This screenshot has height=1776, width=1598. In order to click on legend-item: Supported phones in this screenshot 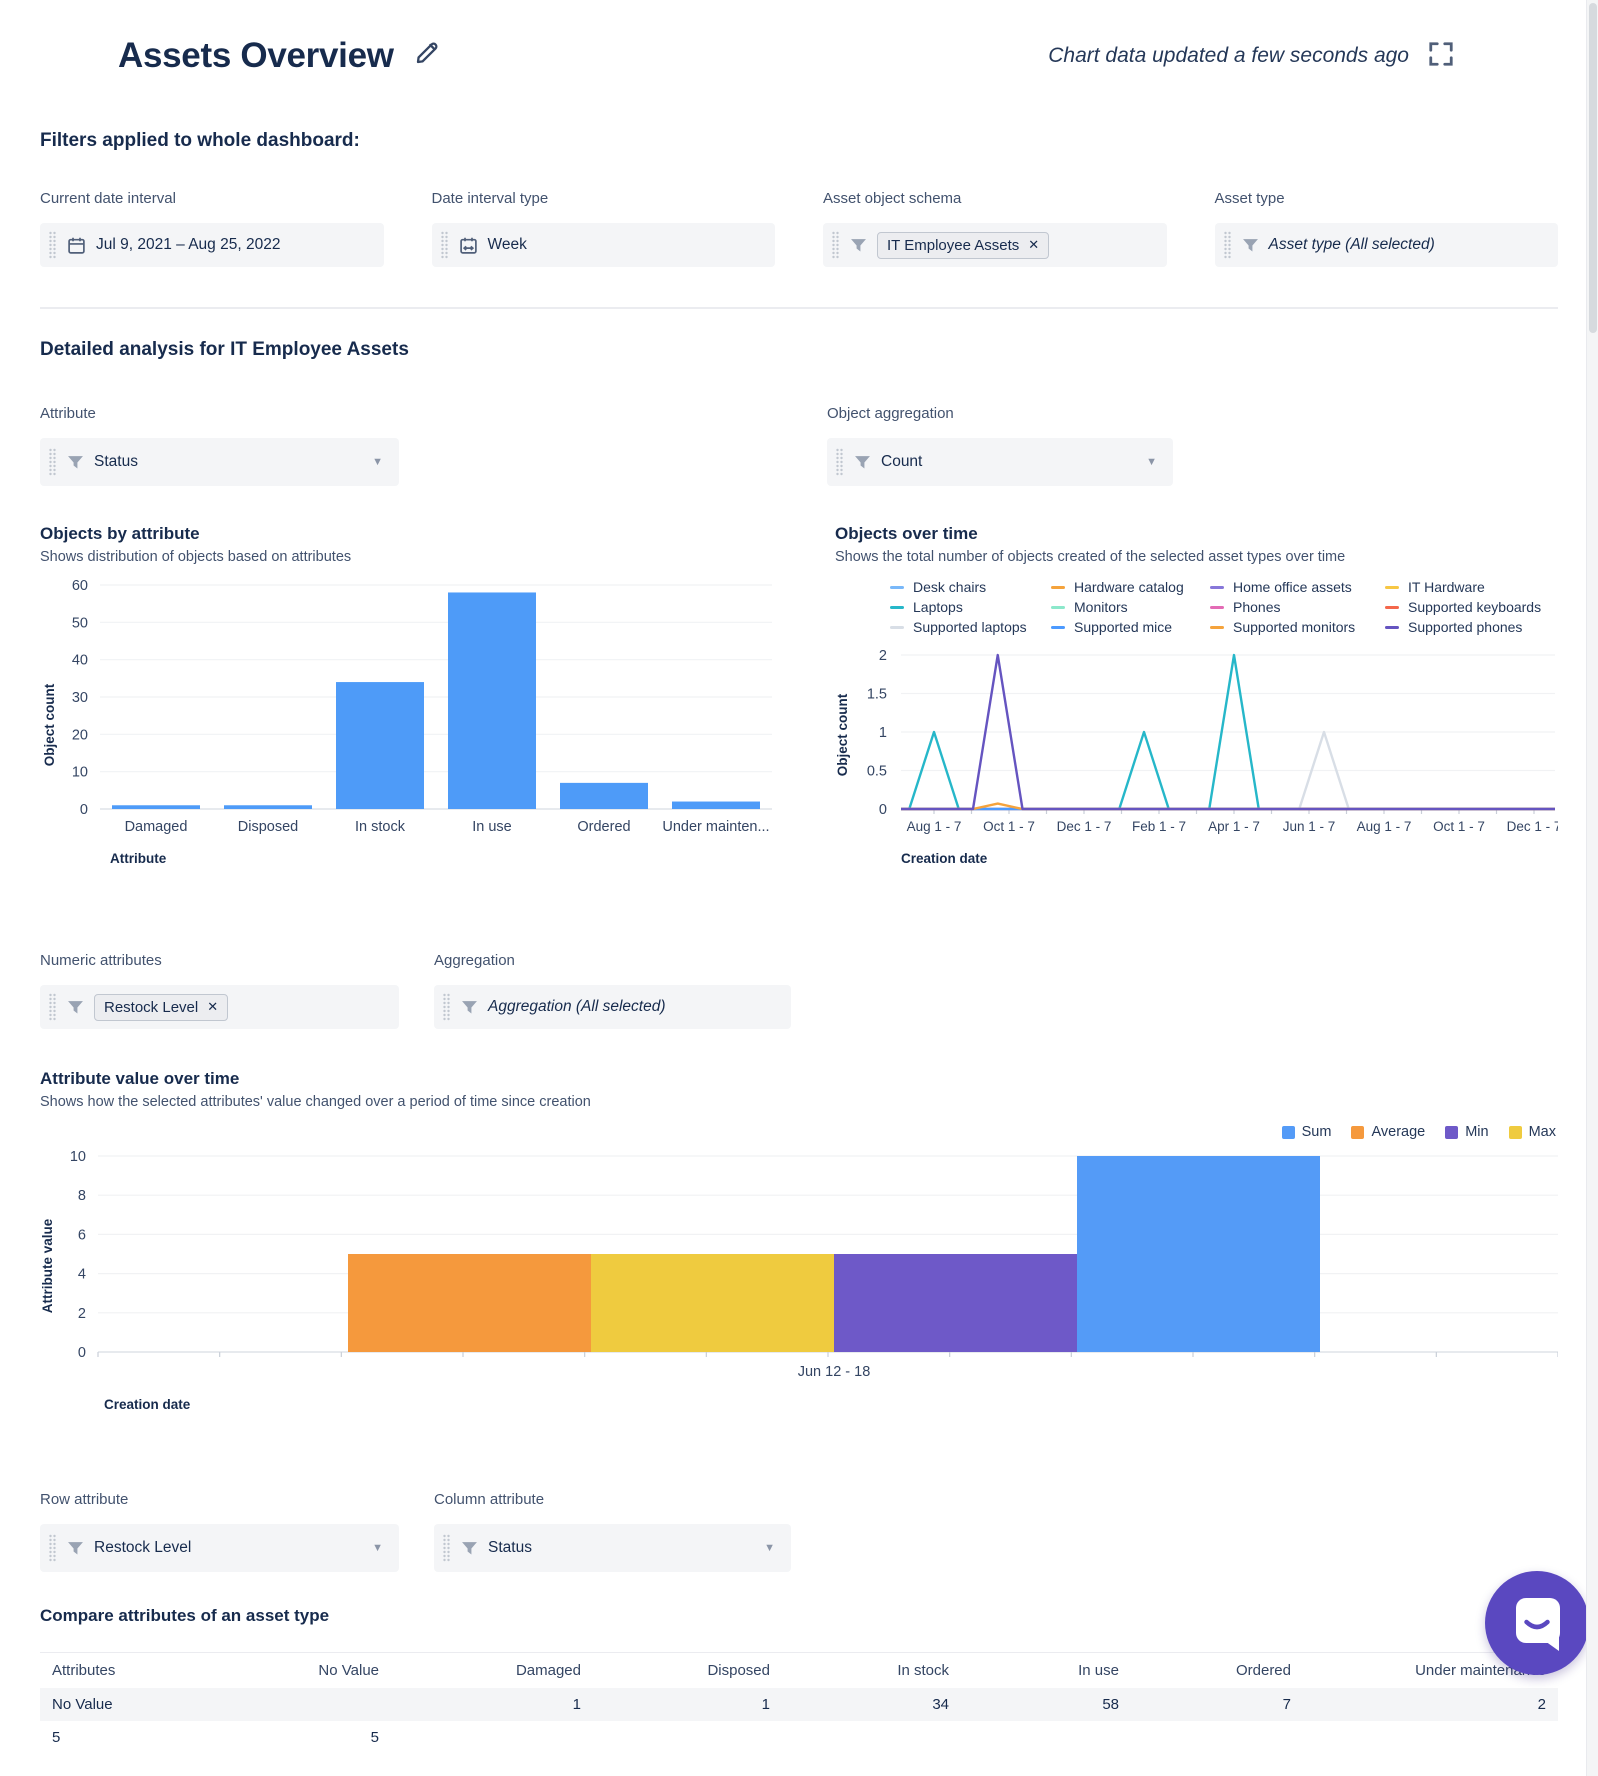, I will do `click(1463, 627)`.